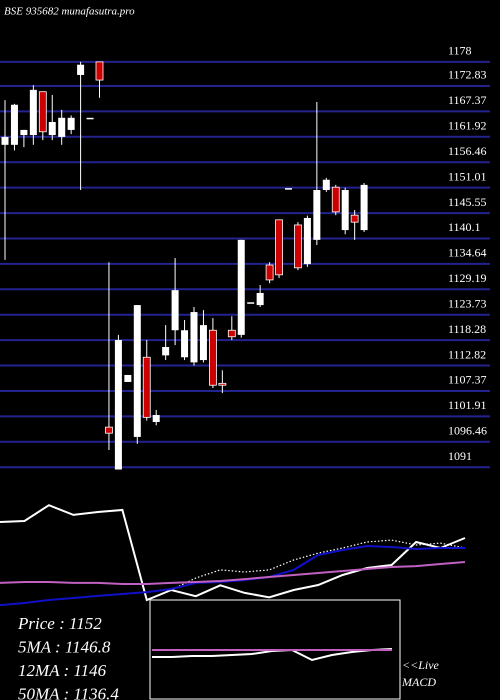  What do you see at coordinates (420, 673) in the screenshot?
I see `macd-label: <<Live MACD` at bounding box center [420, 673].